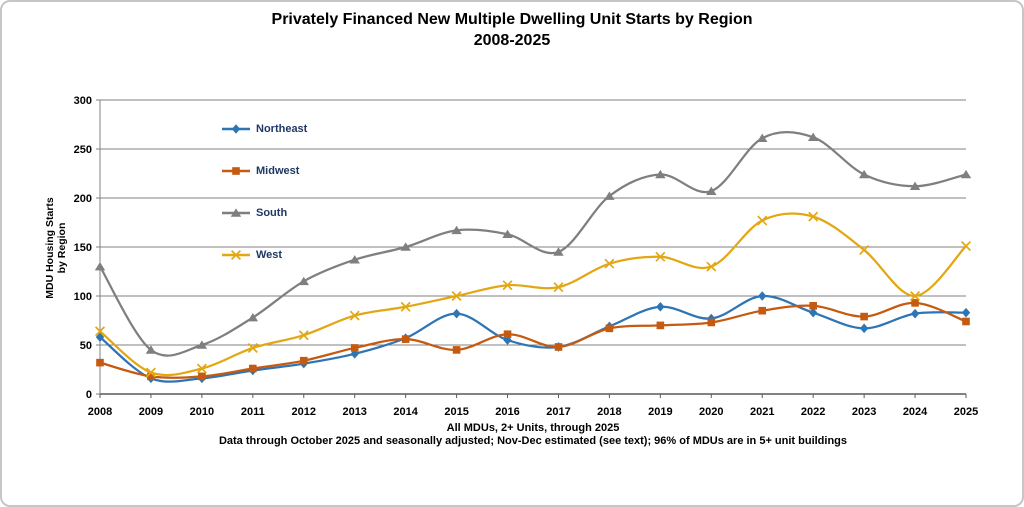 The height and width of the screenshot is (507, 1024). Describe the element at coordinates (100, 412) in the screenshot. I see `x-tick-label: 2008` at that location.